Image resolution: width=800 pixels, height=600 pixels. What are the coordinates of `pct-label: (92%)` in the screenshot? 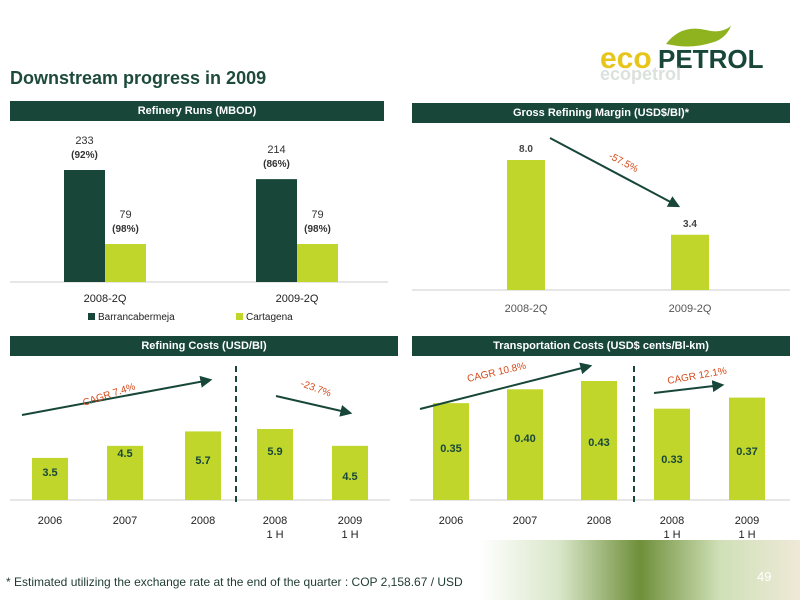 It's located at (84, 155).